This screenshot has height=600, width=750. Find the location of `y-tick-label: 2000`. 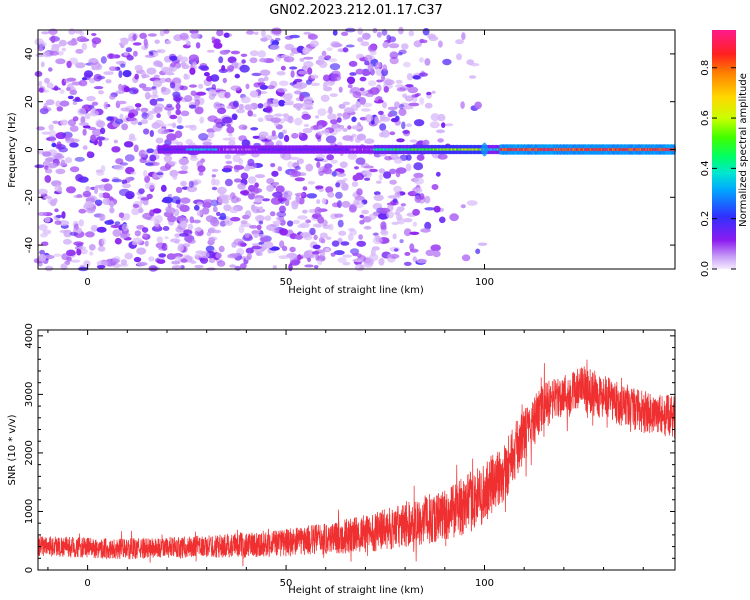

y-tick-label: 2000 is located at coordinates (29, 452).